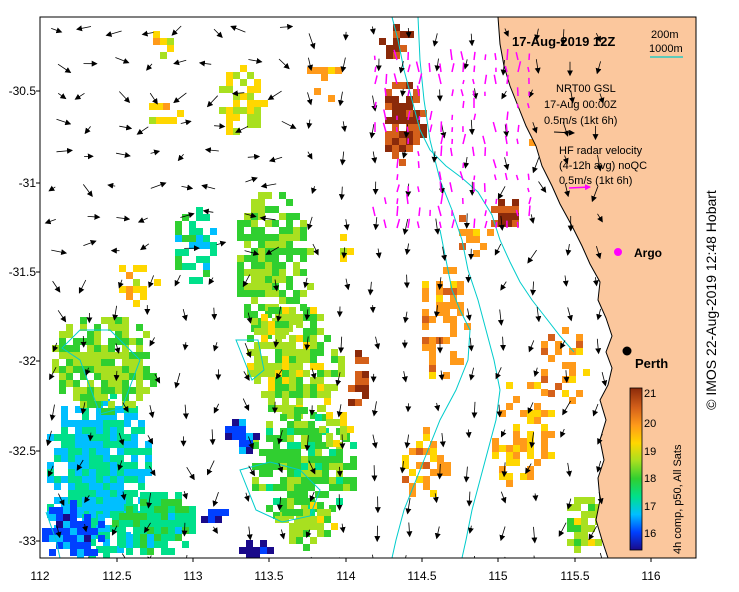  What do you see at coordinates (39, 576) in the screenshot?
I see `x-tick-label: 112` at bounding box center [39, 576].